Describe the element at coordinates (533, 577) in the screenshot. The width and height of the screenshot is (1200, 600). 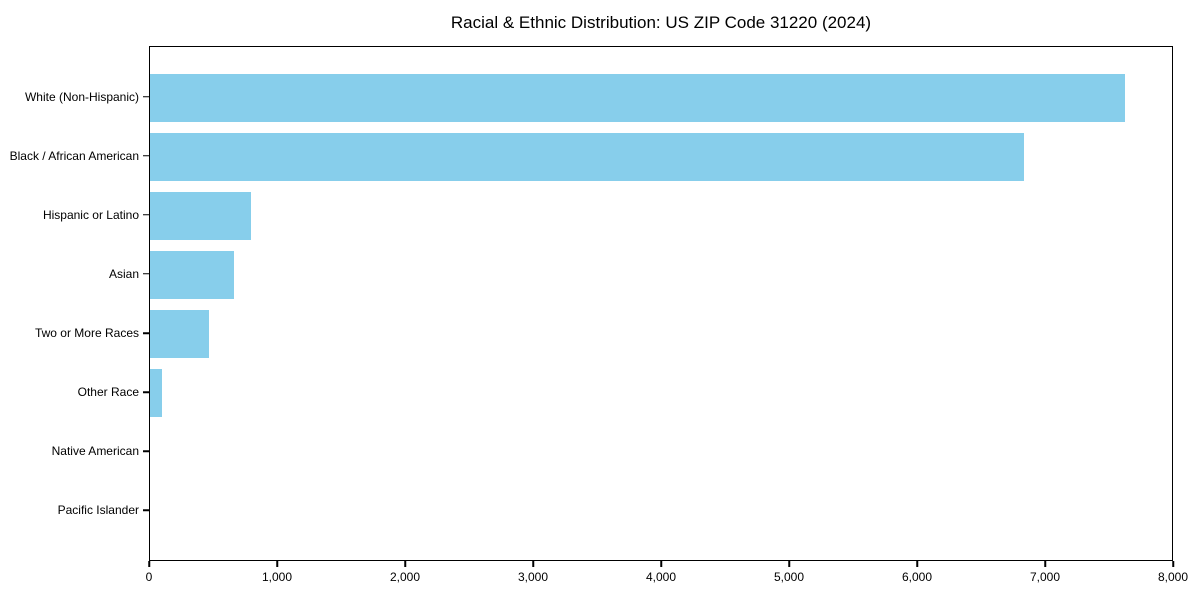
I see `x-tick-label: 3,000` at that location.